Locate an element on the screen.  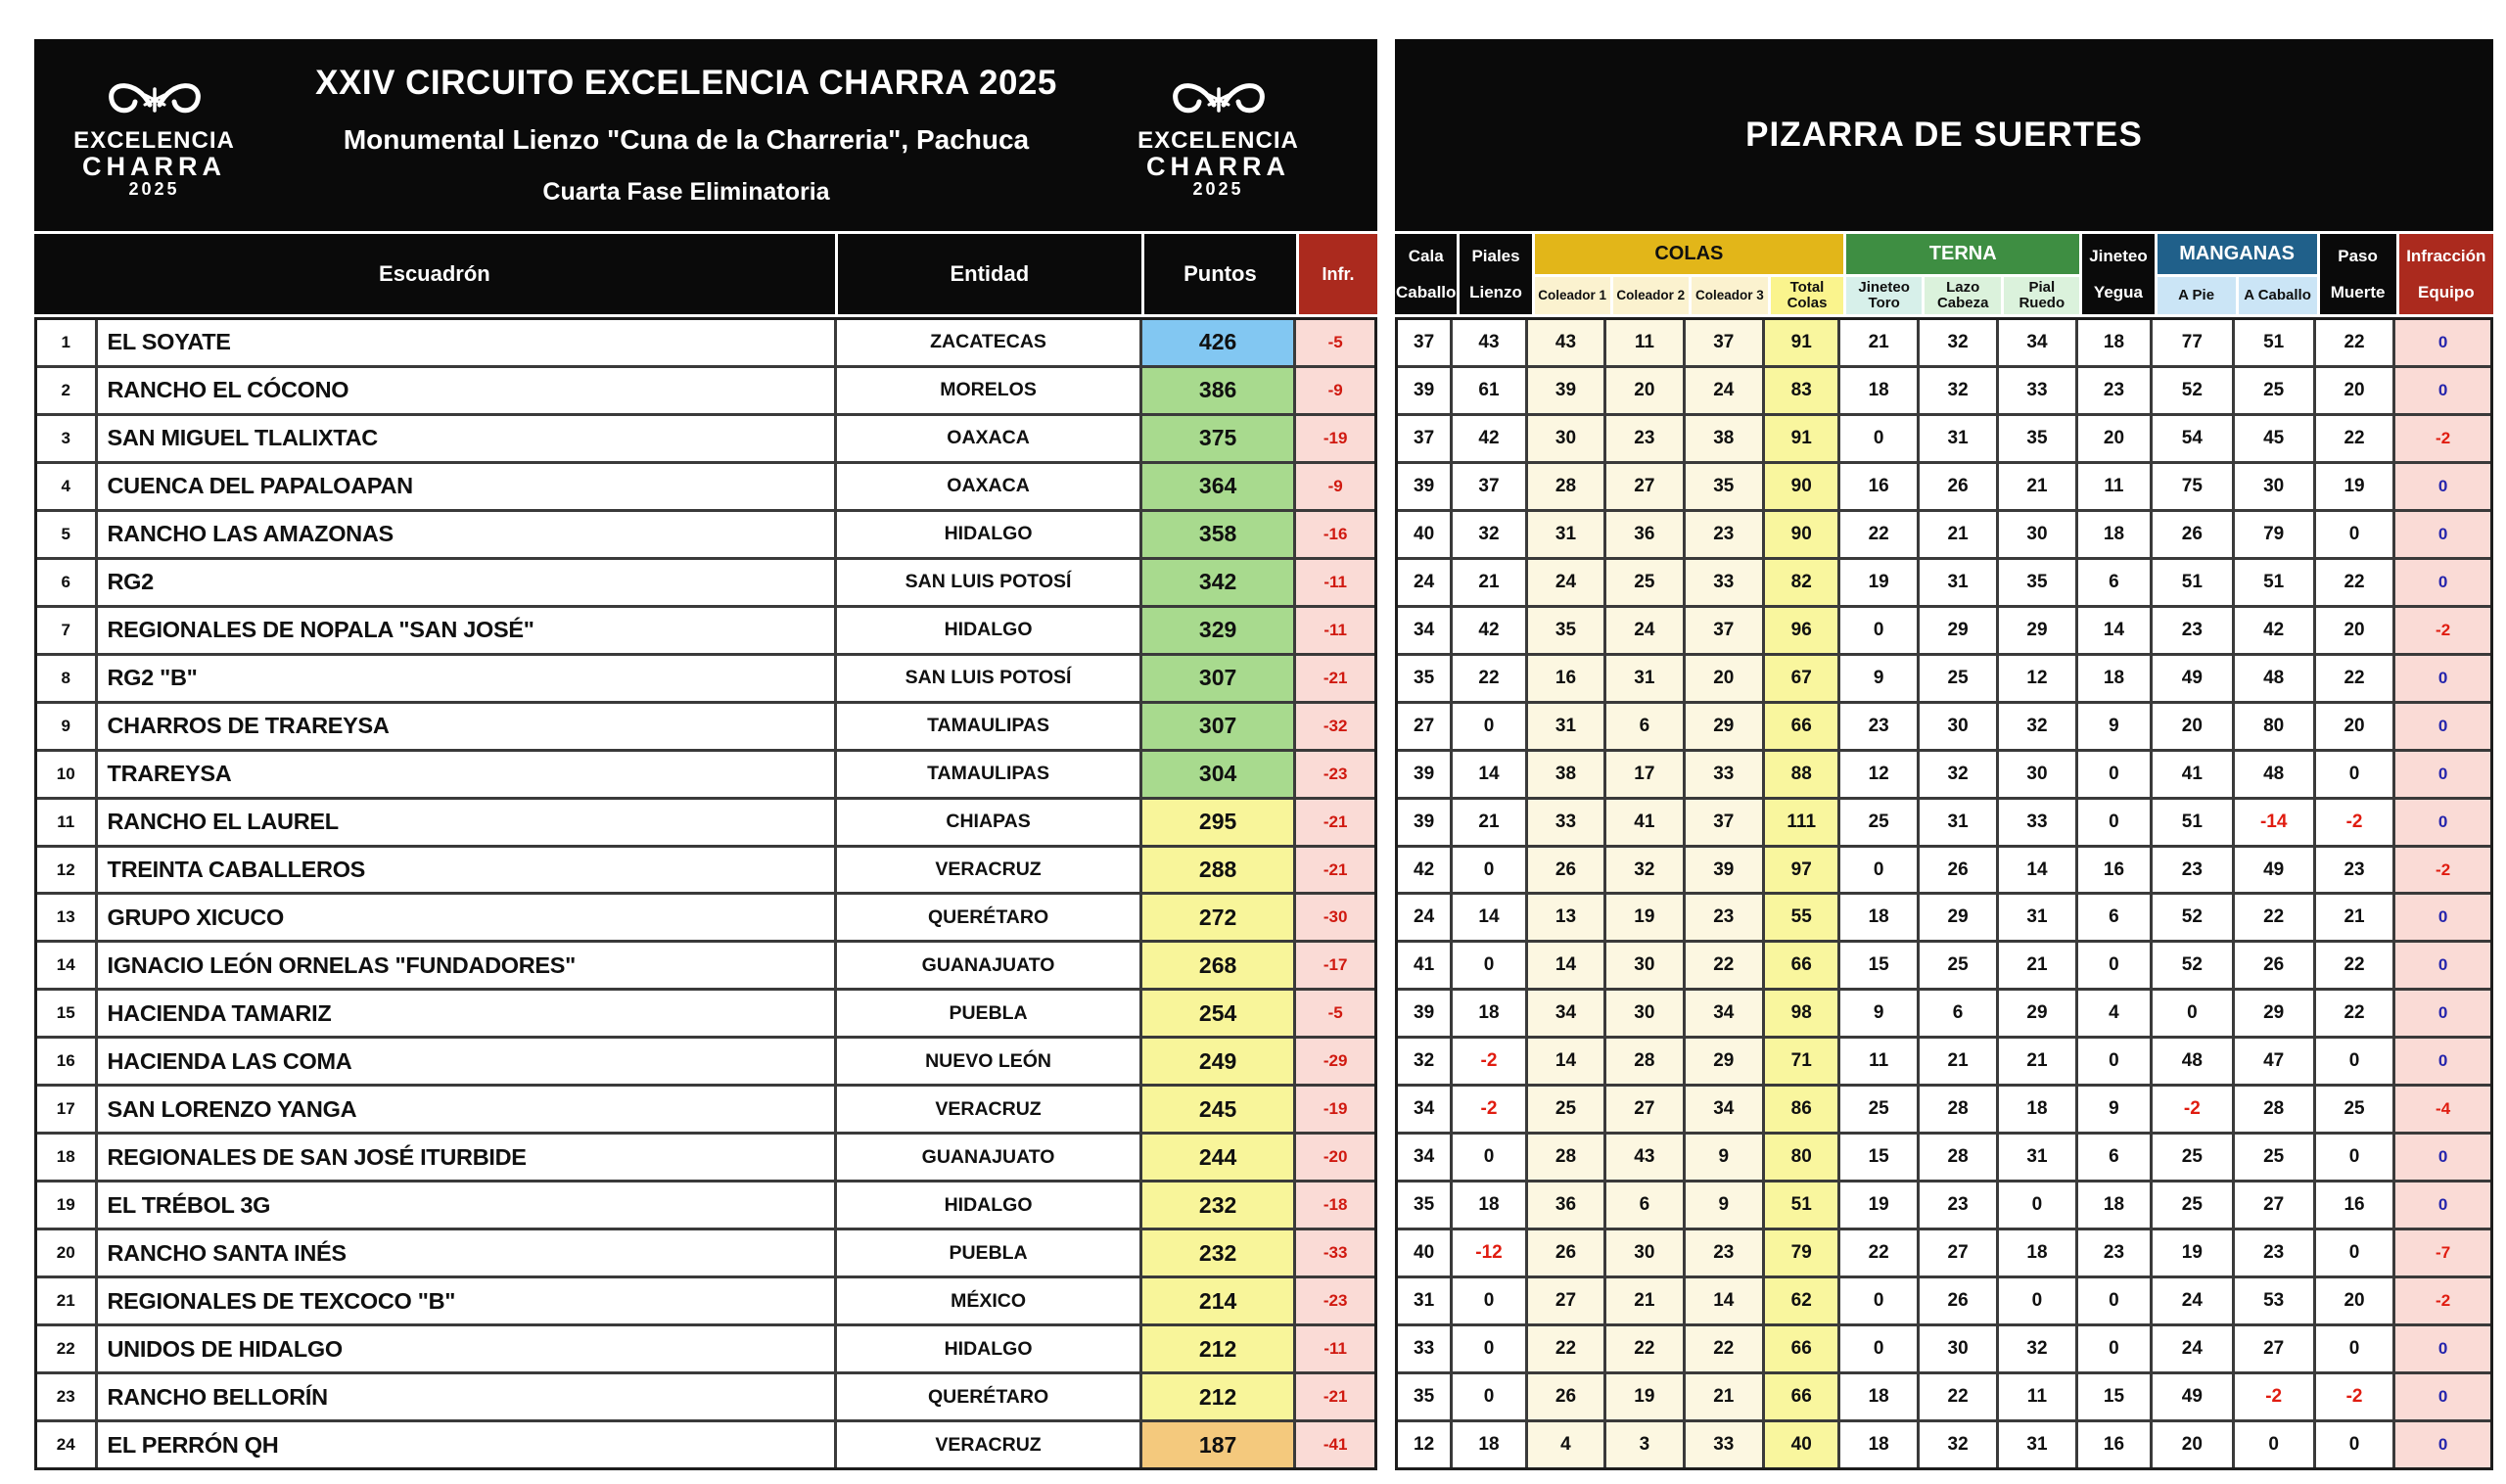
rank-cell: 9 is located at coordinates (66, 726).